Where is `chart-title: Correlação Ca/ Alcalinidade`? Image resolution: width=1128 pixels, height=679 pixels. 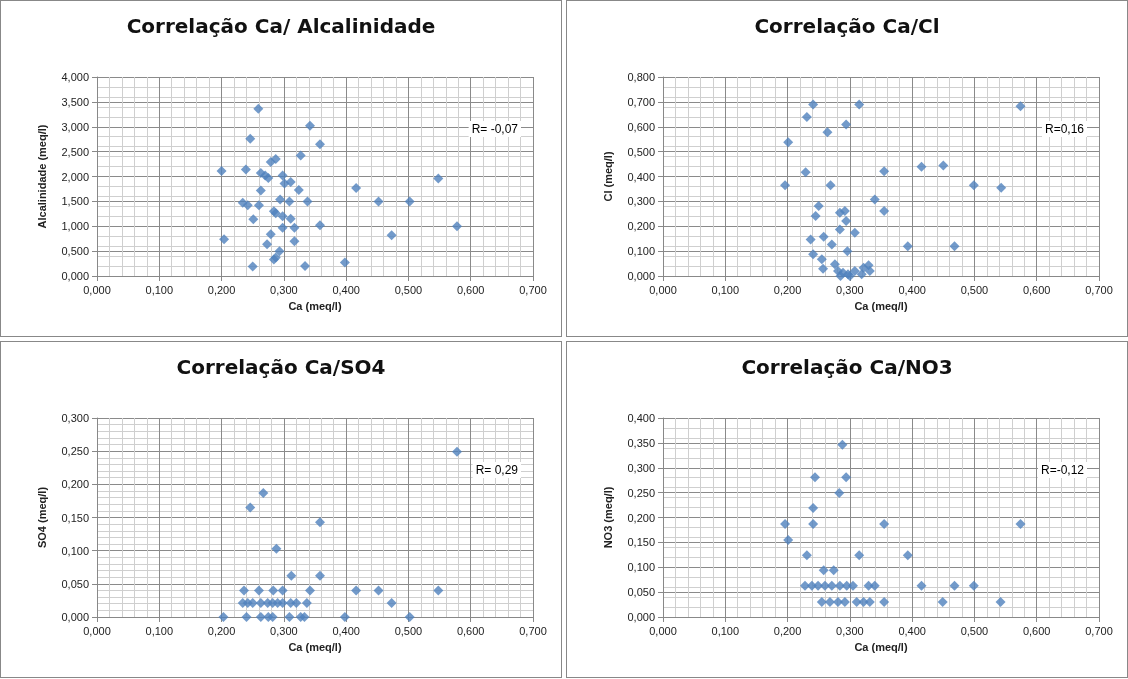 chart-title: Correlação Ca/ Alcalinidade is located at coordinates (281, 26).